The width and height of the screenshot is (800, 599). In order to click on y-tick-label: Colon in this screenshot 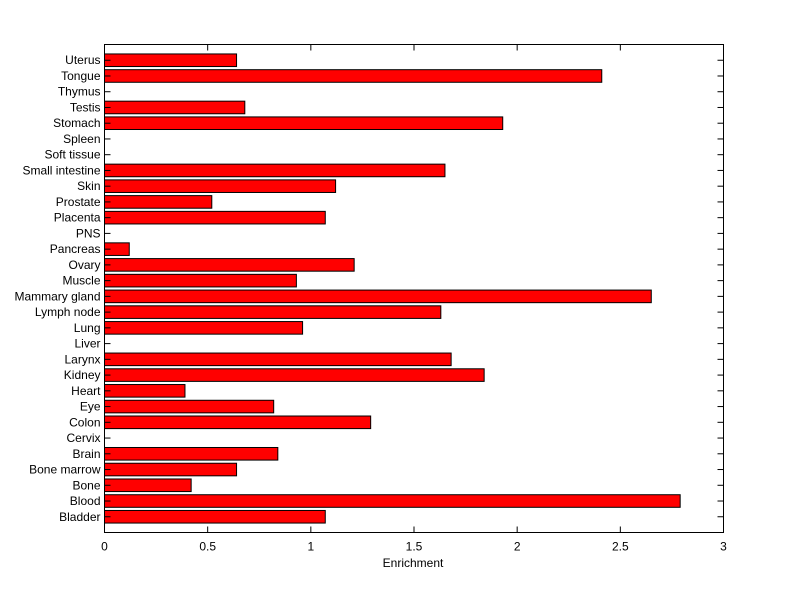, I will do `click(84, 422)`.